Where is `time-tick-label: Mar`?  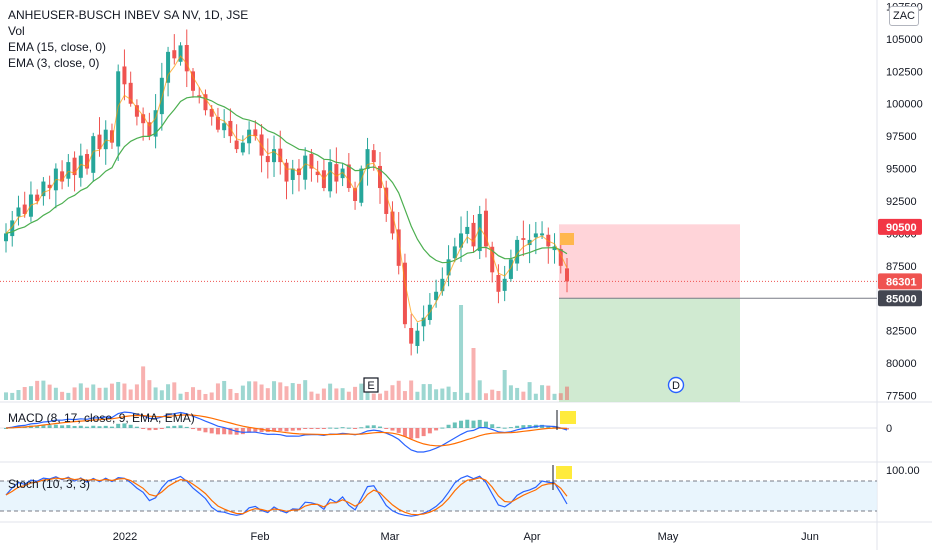 time-tick-label: Mar is located at coordinates (390, 537).